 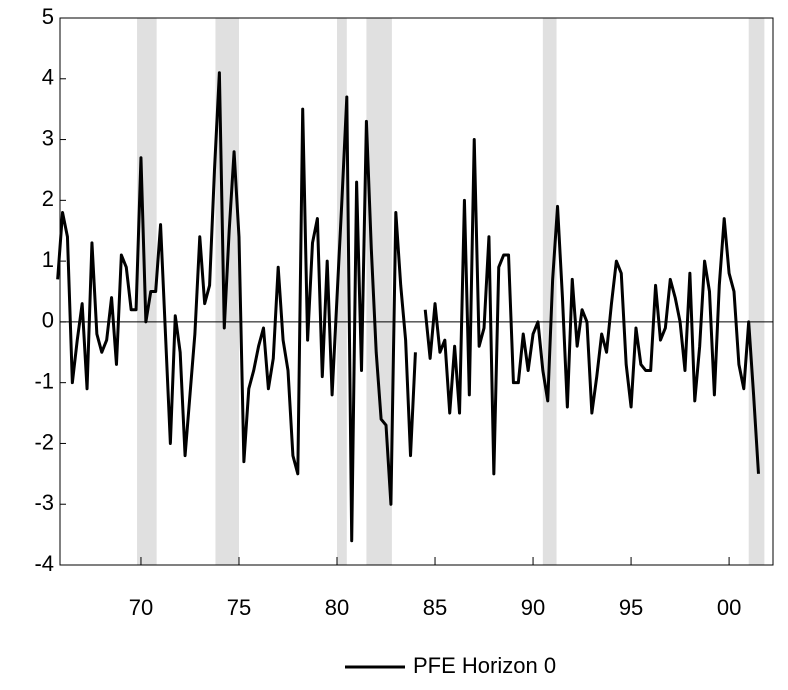 I want to click on y-tick-label: 4, so click(x=48, y=77).